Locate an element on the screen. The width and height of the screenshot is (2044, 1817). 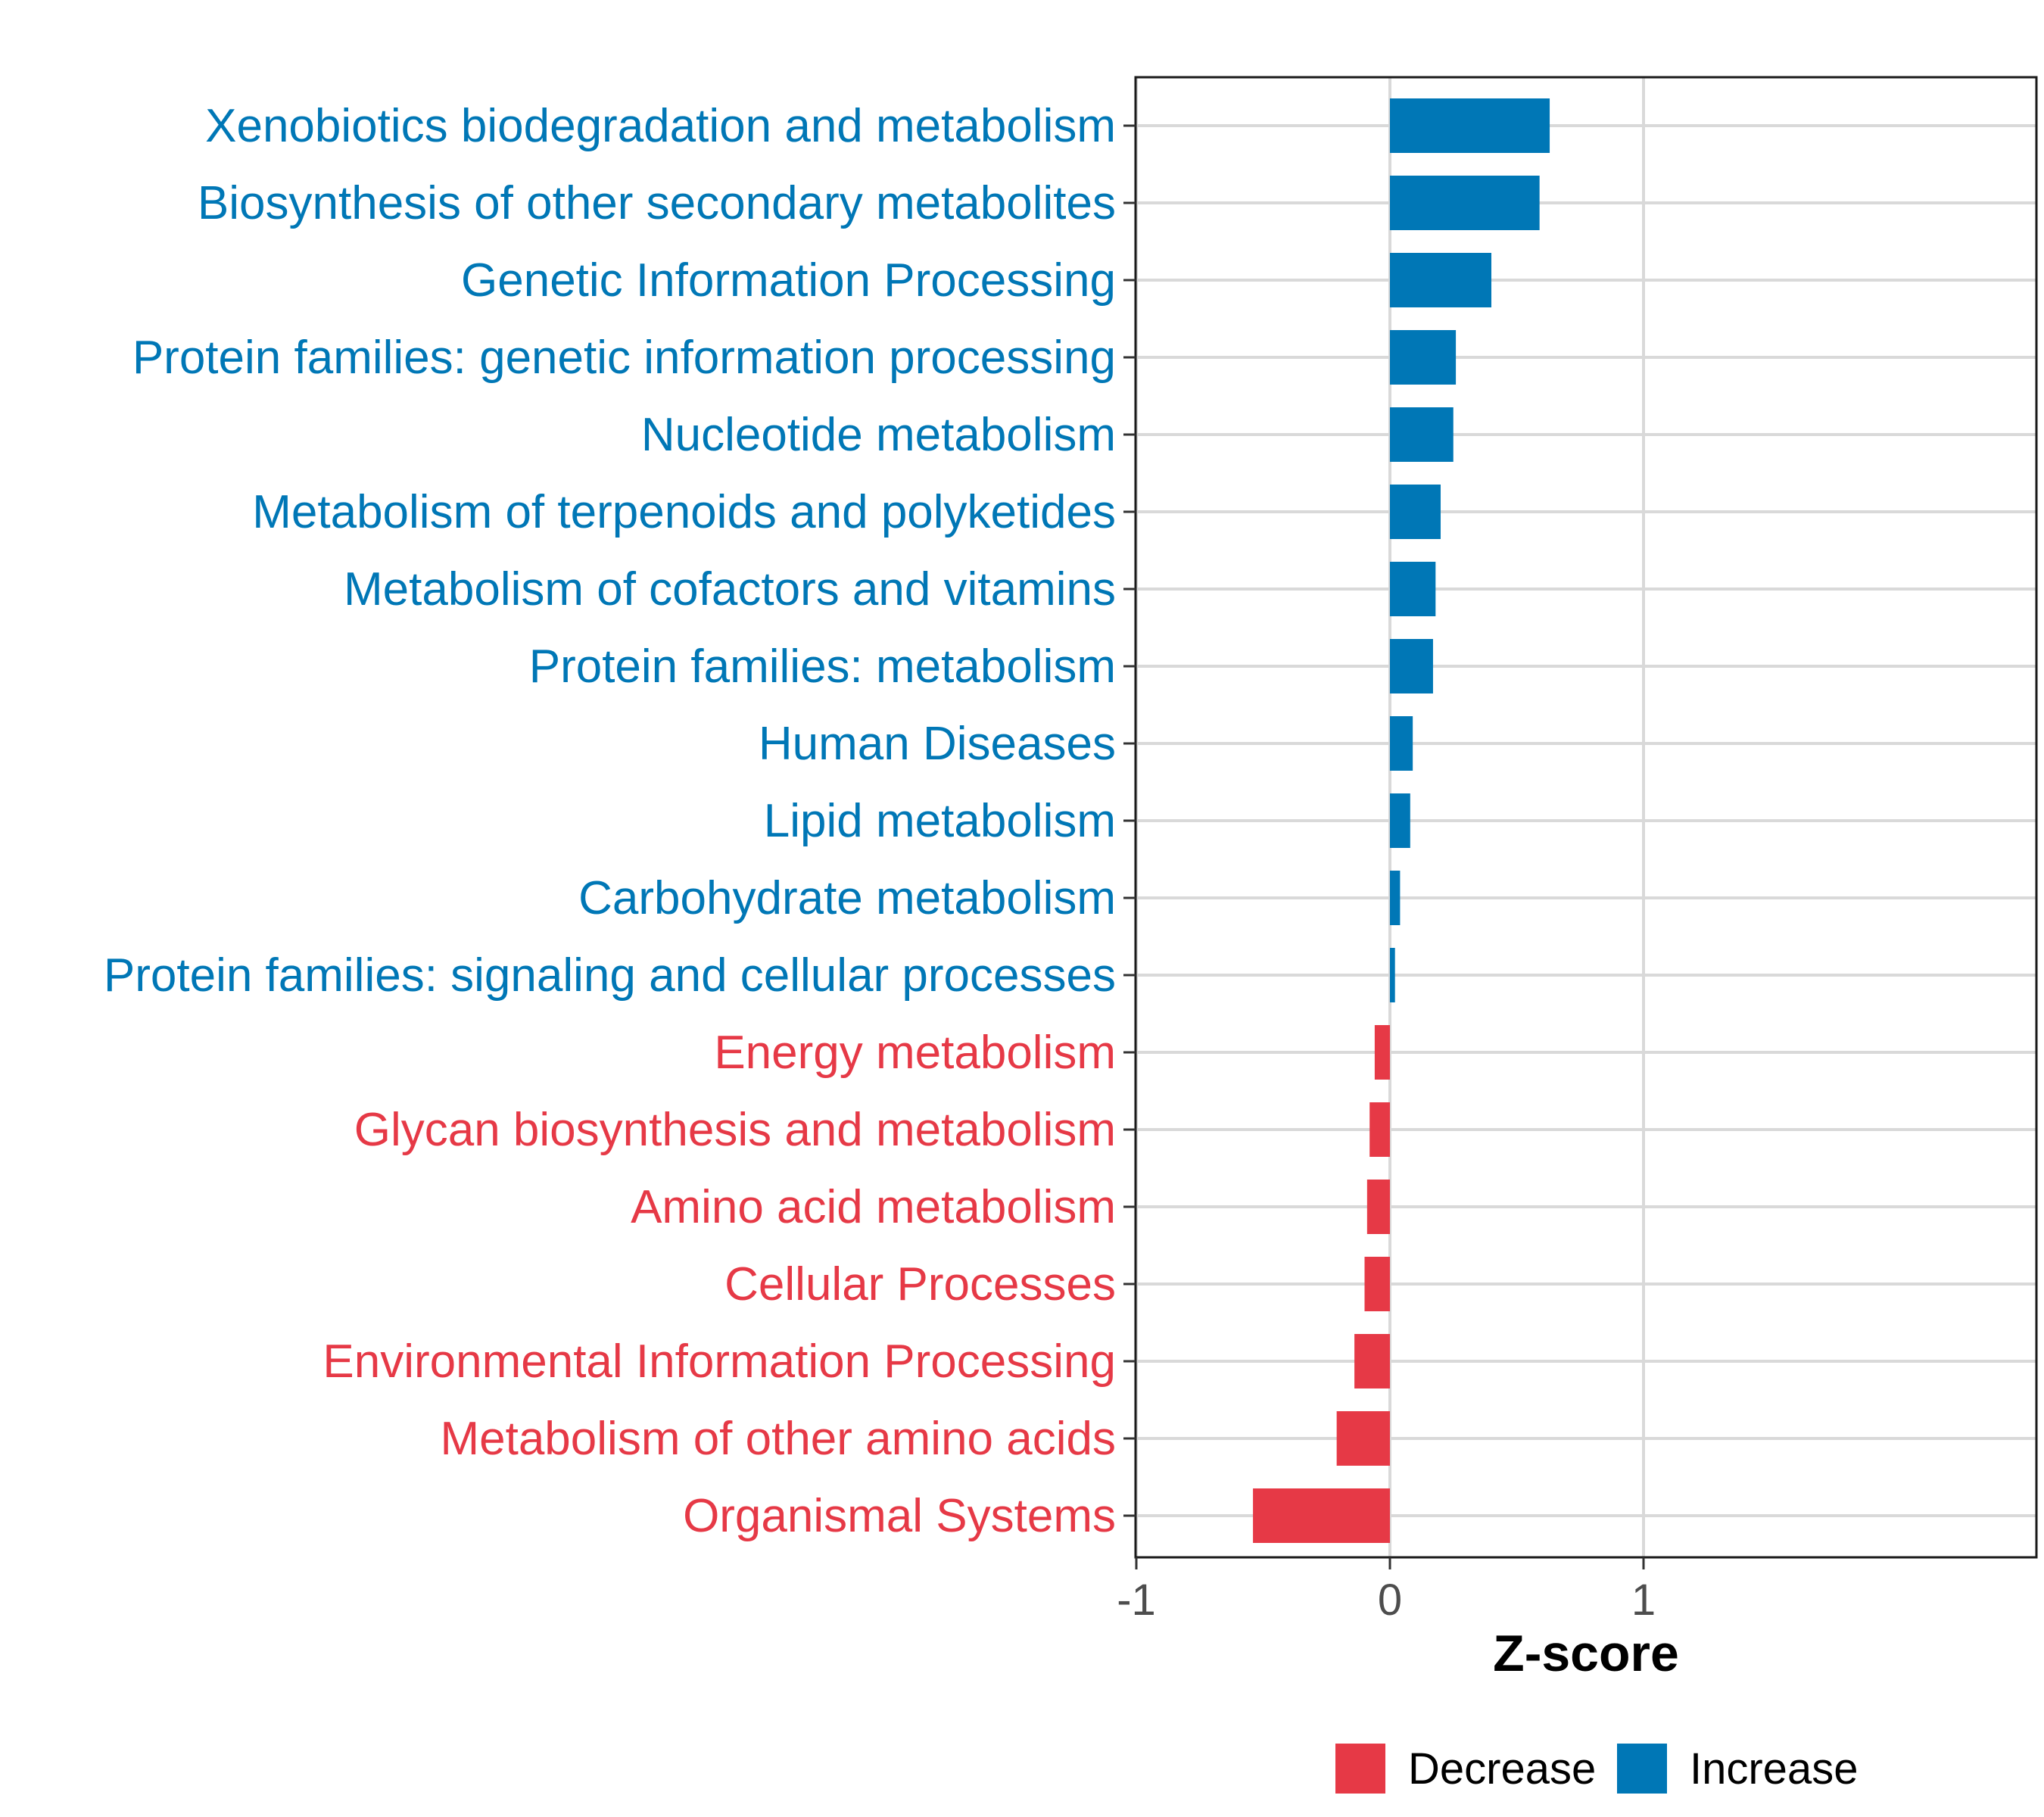
x-tick-label: 1 is located at coordinates (1643, 1600).